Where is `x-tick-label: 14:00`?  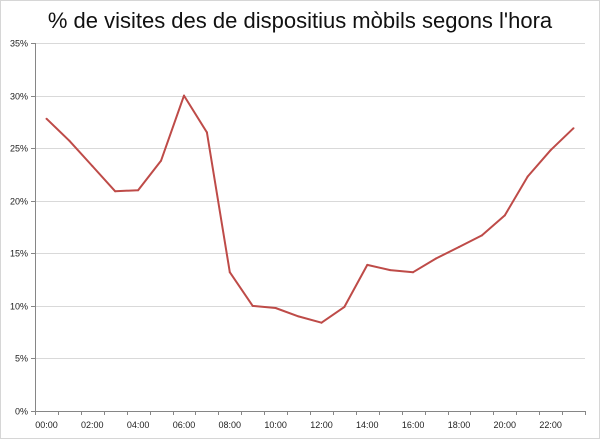 x-tick-label: 14:00 is located at coordinates (367, 425).